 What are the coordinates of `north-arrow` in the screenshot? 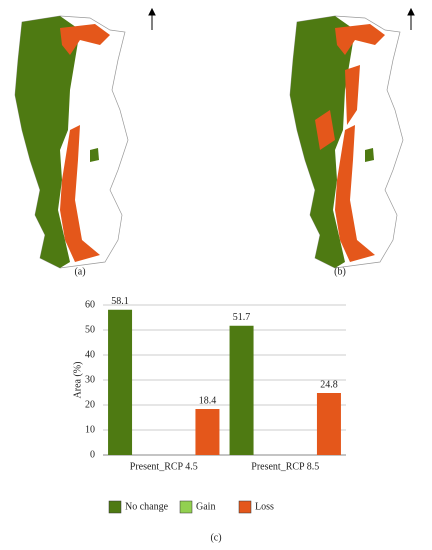 It's located at (281, 18).